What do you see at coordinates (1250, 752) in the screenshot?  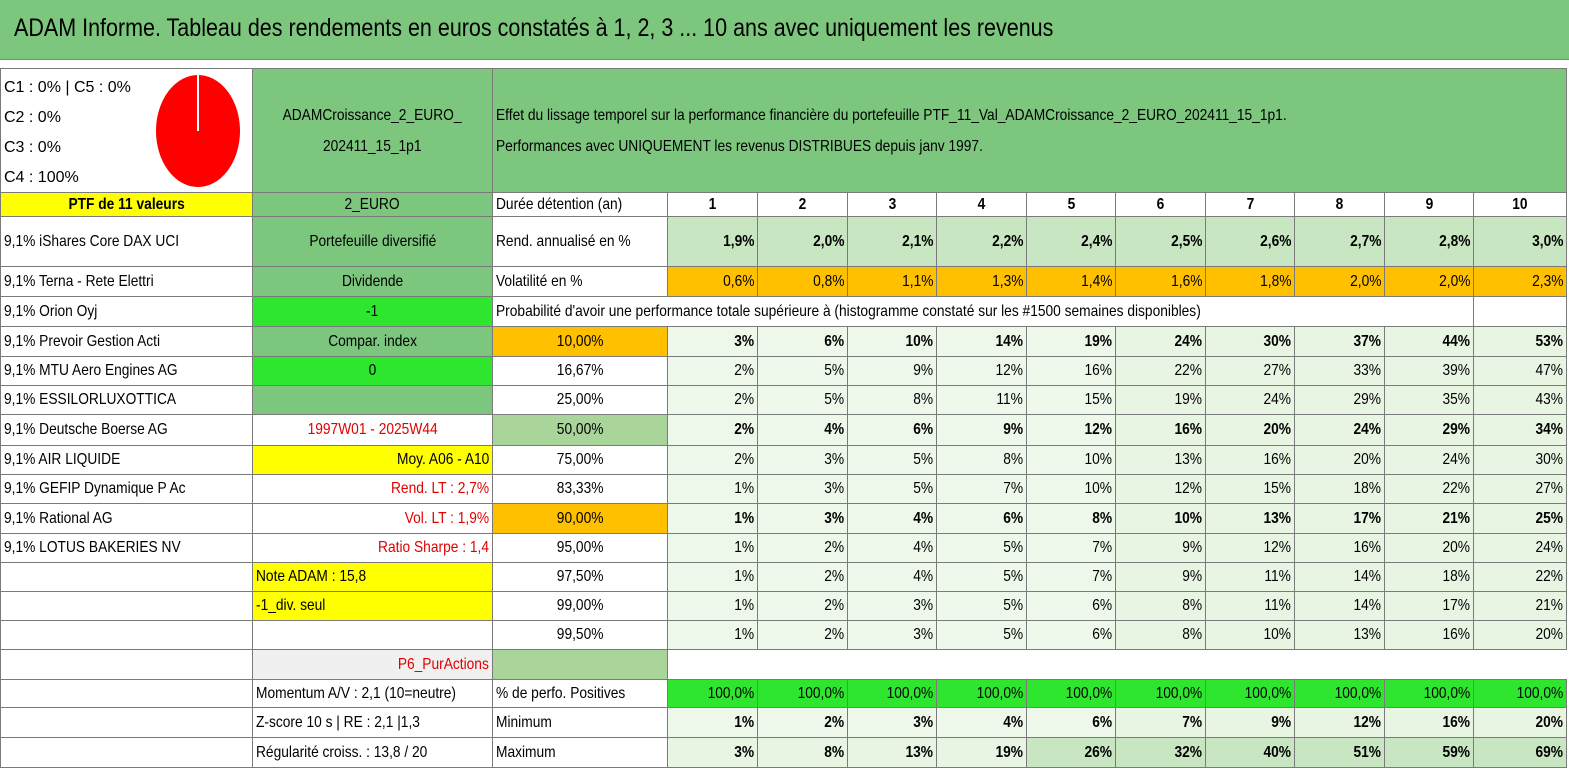 I see `maximum-value: 40%` at bounding box center [1250, 752].